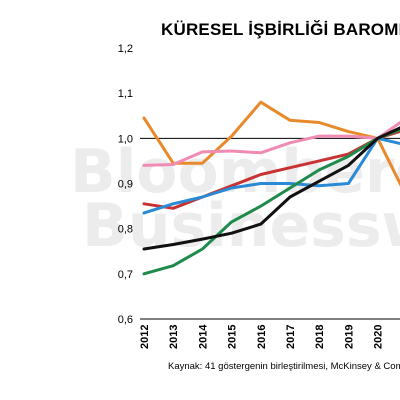 Image resolution: width=400 pixels, height=400 pixels. I want to click on y-tick-label: 1,0, so click(125, 139).